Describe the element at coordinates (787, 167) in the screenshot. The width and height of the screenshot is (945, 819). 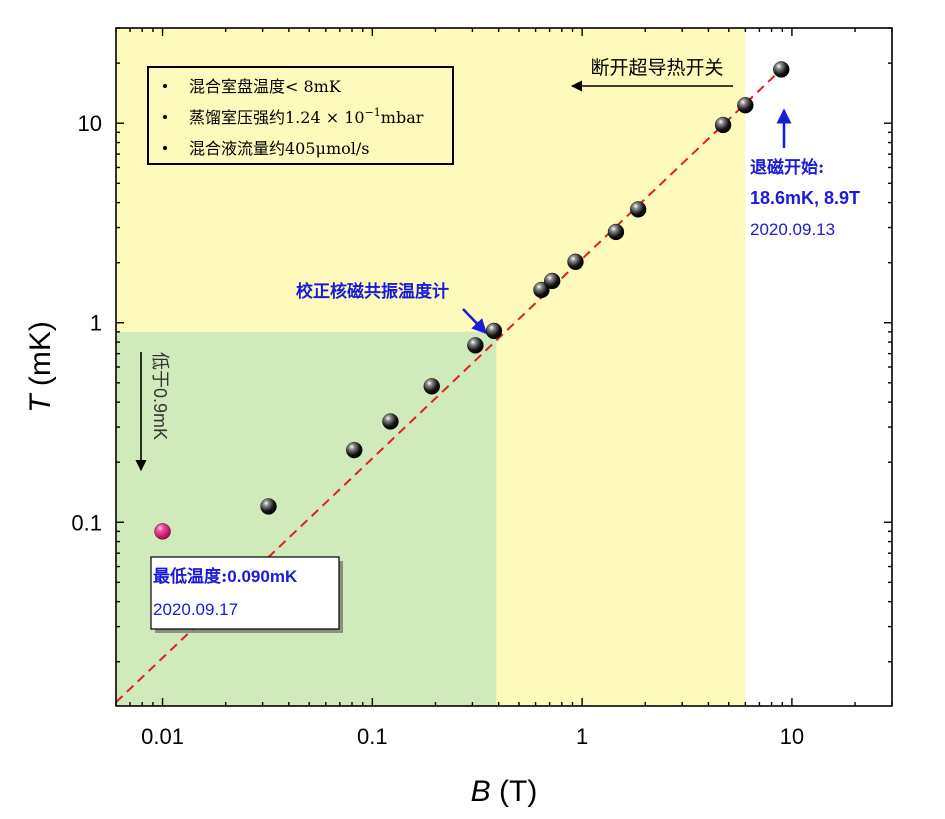
I see `demag-start-title: 退磁开始:` at that location.